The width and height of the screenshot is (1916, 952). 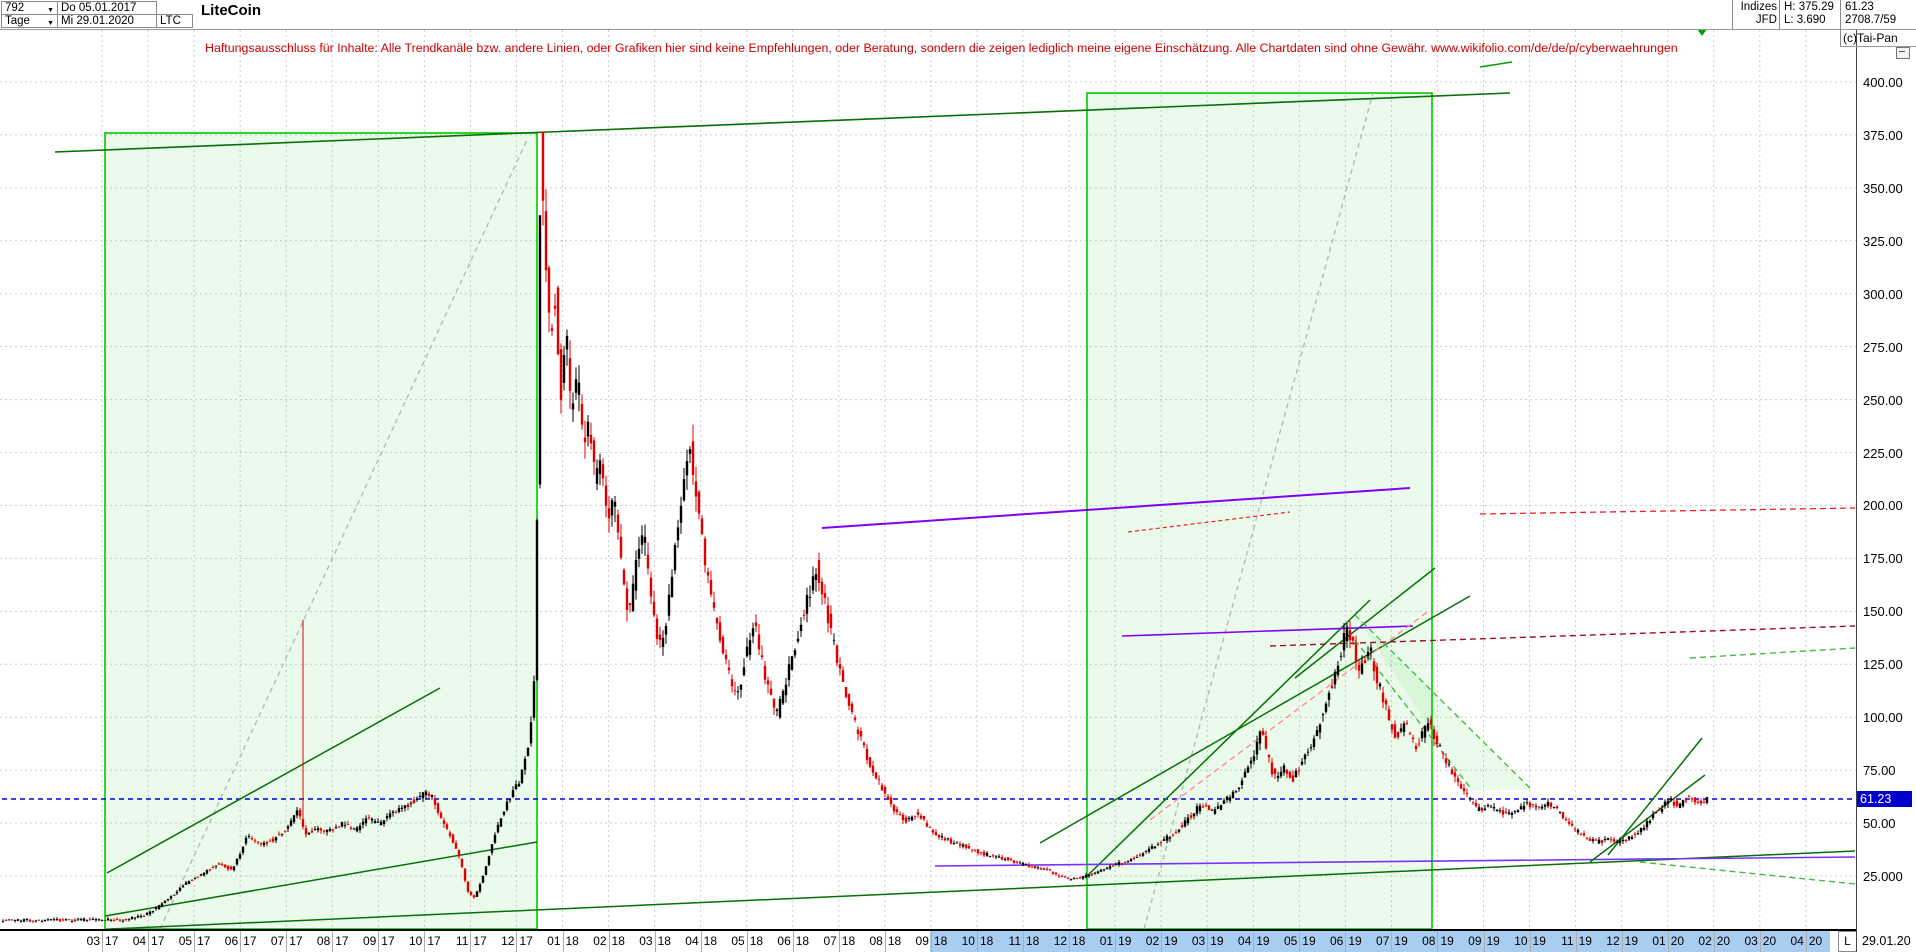 I want to click on gray-diagonal-2019, so click(x=1258, y=511).